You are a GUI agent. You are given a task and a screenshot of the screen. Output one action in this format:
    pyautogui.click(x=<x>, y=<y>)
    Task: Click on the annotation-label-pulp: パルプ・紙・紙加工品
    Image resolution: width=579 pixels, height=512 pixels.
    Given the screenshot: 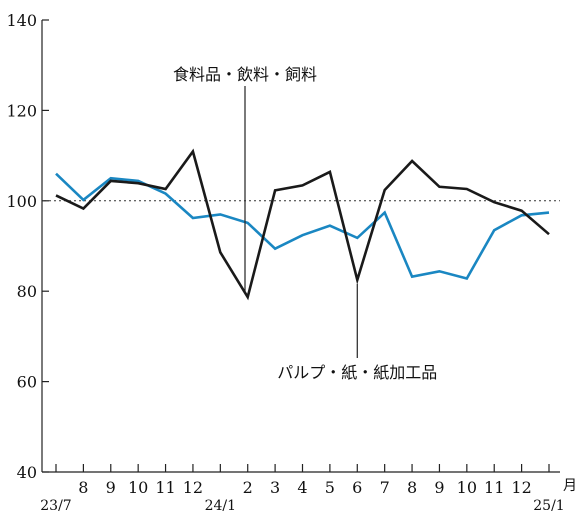 What is the action you would take?
    pyautogui.click(x=357, y=372)
    